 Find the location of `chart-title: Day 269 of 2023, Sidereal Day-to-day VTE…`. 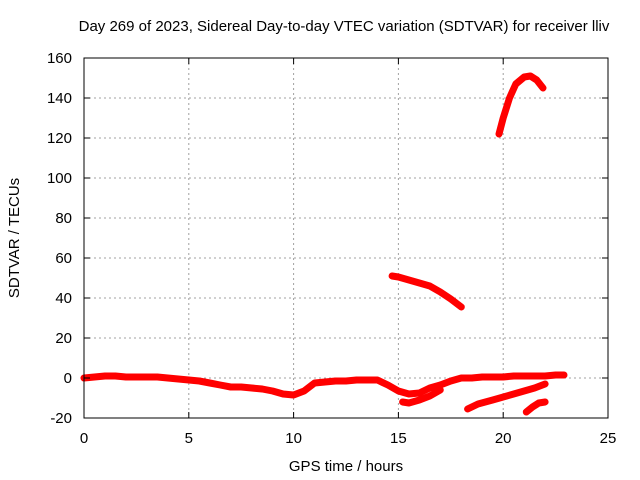

chart-title: Day 269 of 2023, Sidereal Day-to-day VTE… is located at coordinates (344, 26).